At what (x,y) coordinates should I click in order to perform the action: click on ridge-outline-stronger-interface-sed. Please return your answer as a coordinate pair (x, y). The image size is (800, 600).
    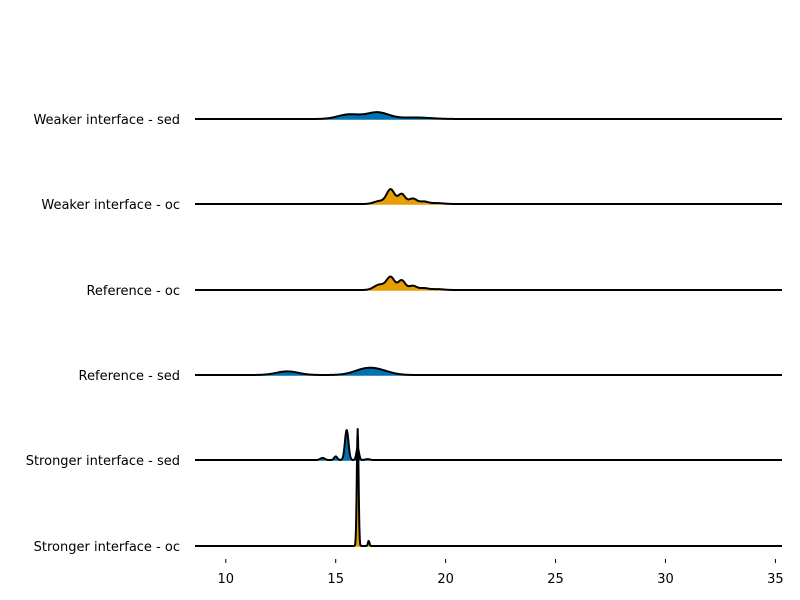
    Looking at the image, I should click on (488, 445).